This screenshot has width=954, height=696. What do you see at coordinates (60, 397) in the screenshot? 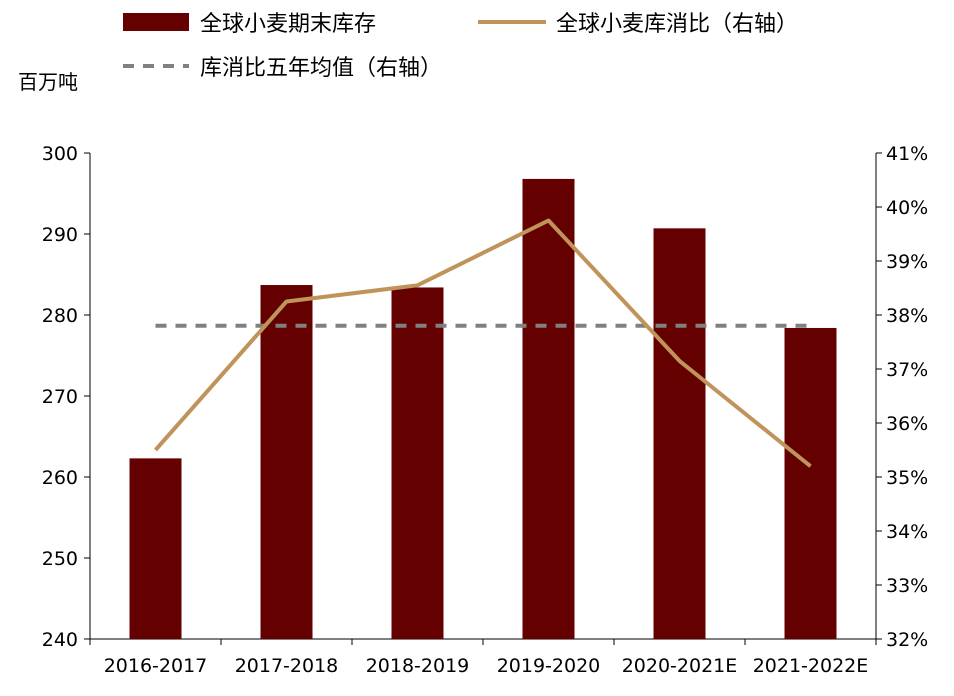
I see `left-tick-label: 270` at bounding box center [60, 397].